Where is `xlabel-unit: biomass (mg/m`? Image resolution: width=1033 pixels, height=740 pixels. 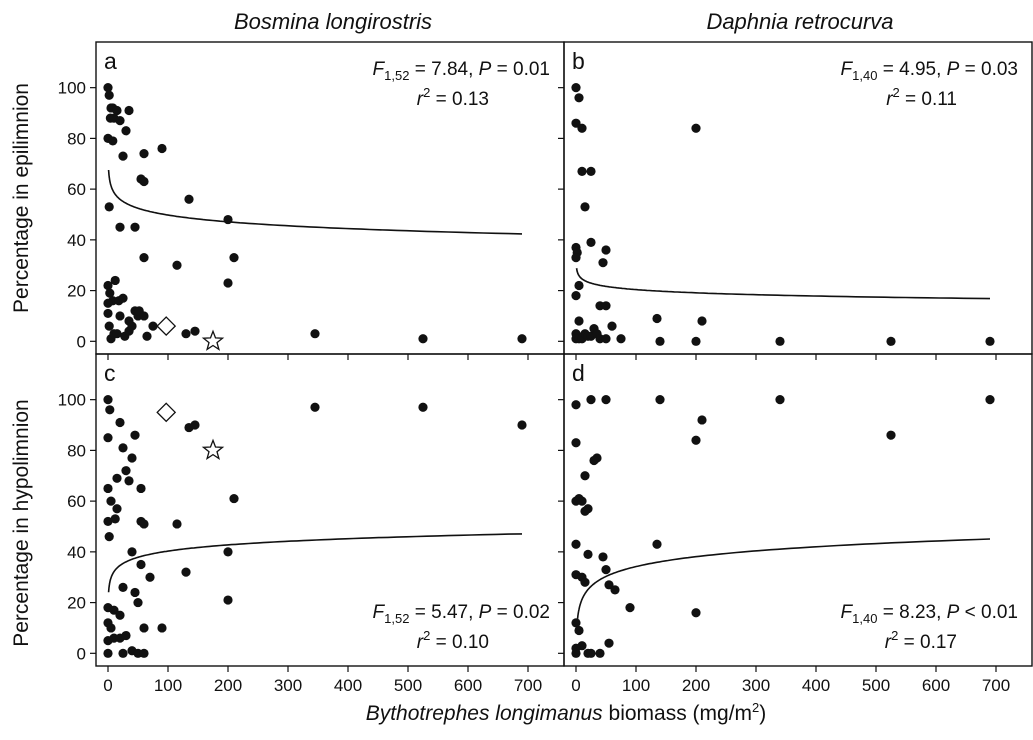 xlabel-unit: biomass (mg/m is located at coordinates (677, 713).